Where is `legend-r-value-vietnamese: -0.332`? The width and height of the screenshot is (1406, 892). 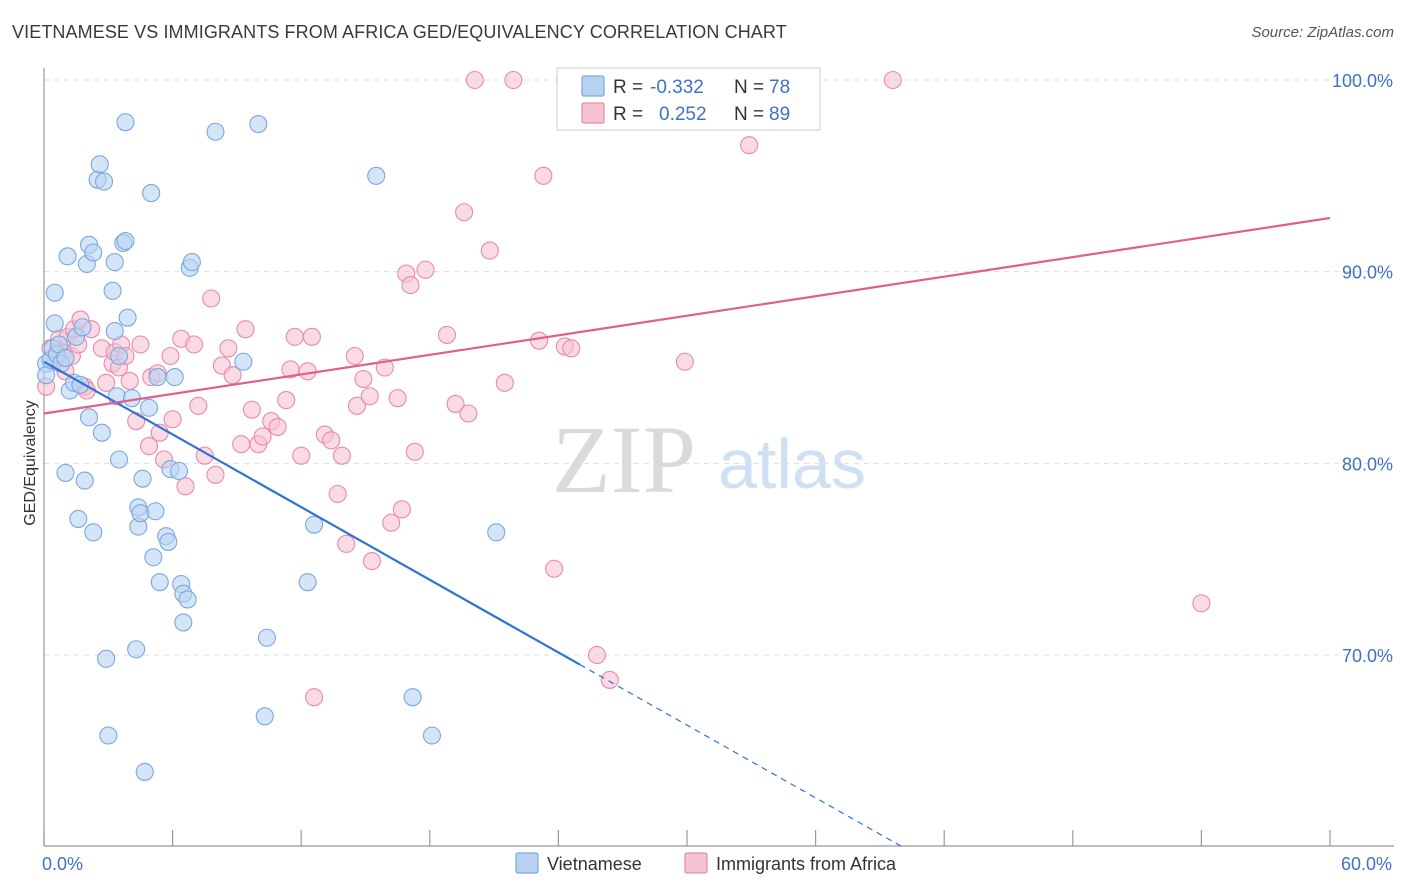
legend-r-value-vietnamese: -0.332 is located at coordinates (677, 87).